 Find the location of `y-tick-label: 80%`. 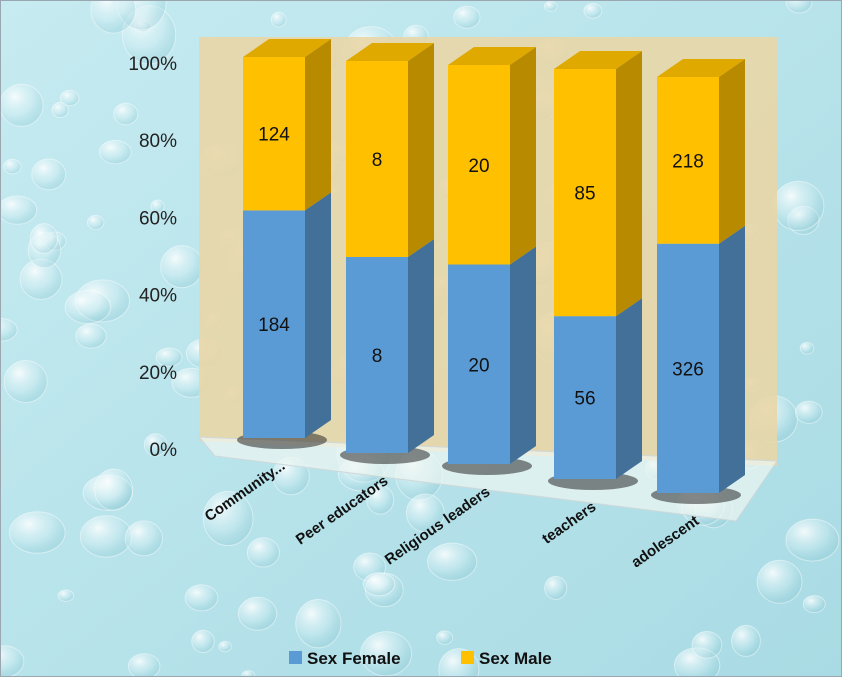

y-tick-label: 80% is located at coordinates (158, 141).